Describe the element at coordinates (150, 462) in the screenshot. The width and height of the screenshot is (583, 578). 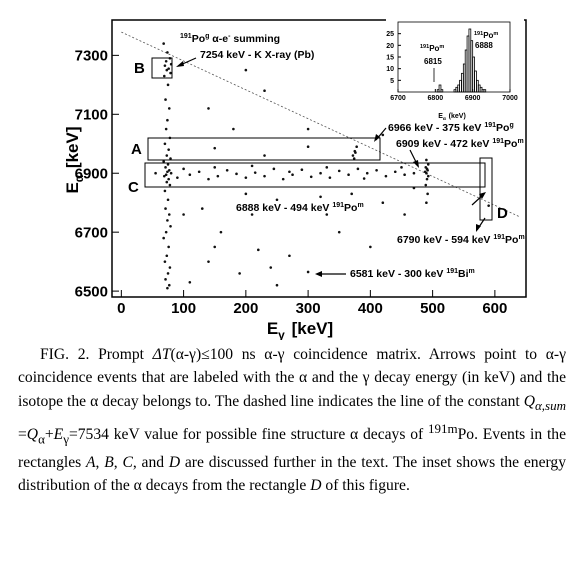
I see `caption-text: , and` at that location.